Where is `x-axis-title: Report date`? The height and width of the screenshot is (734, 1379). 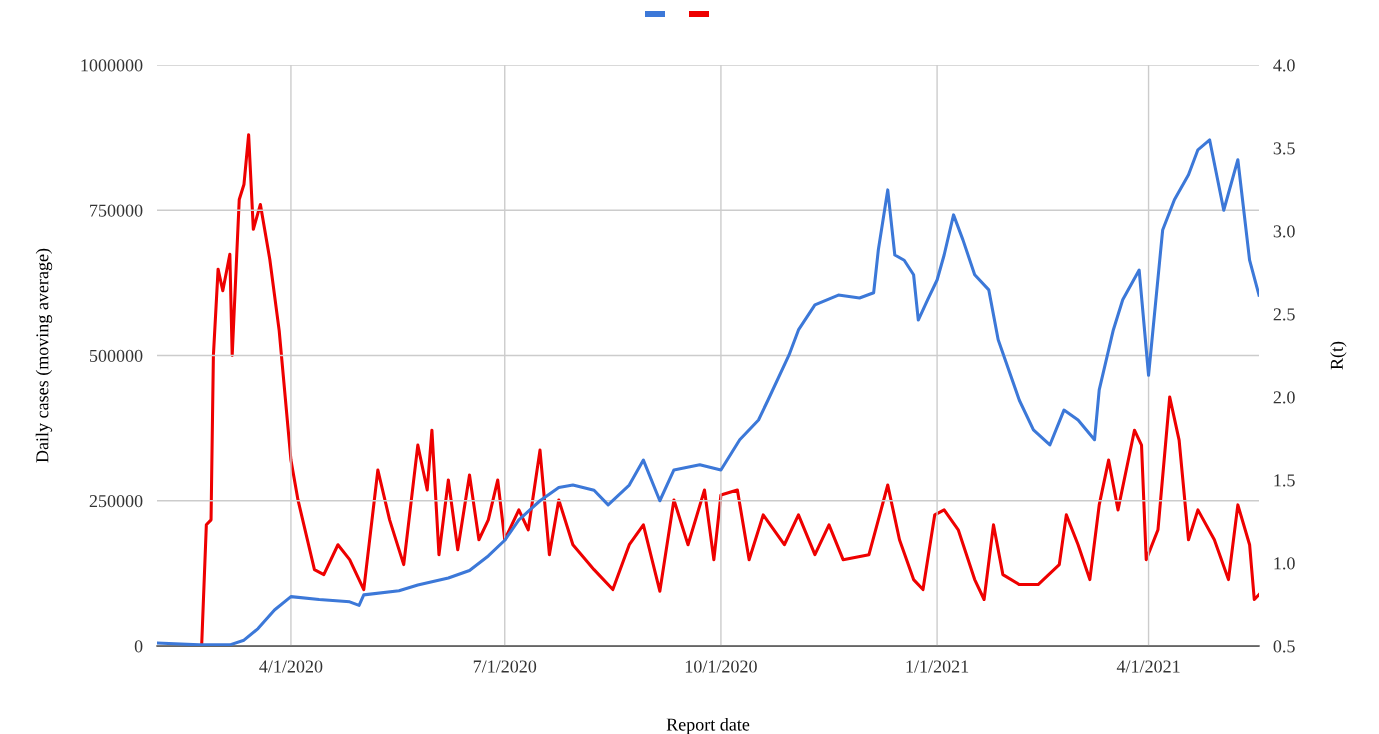 x-axis-title: Report date is located at coordinates (708, 725).